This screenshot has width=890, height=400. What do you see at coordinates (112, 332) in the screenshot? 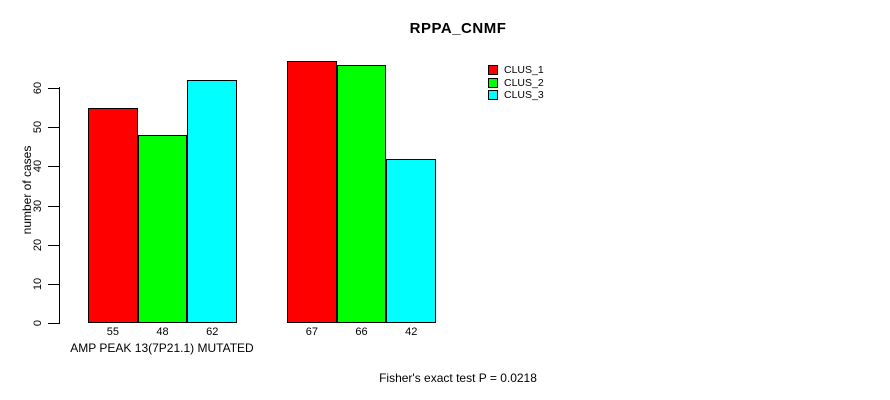
I see `bar-value-label: 55` at bounding box center [112, 332].